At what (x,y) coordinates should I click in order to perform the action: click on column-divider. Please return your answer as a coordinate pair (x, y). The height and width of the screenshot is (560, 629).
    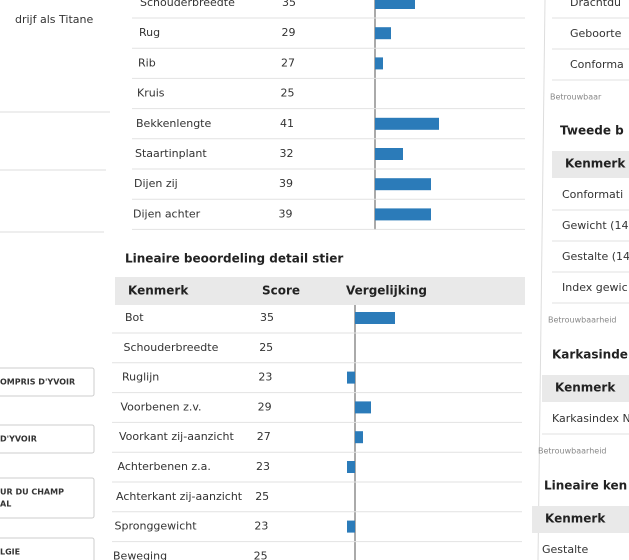
    Looking at the image, I should click on (541, 280).